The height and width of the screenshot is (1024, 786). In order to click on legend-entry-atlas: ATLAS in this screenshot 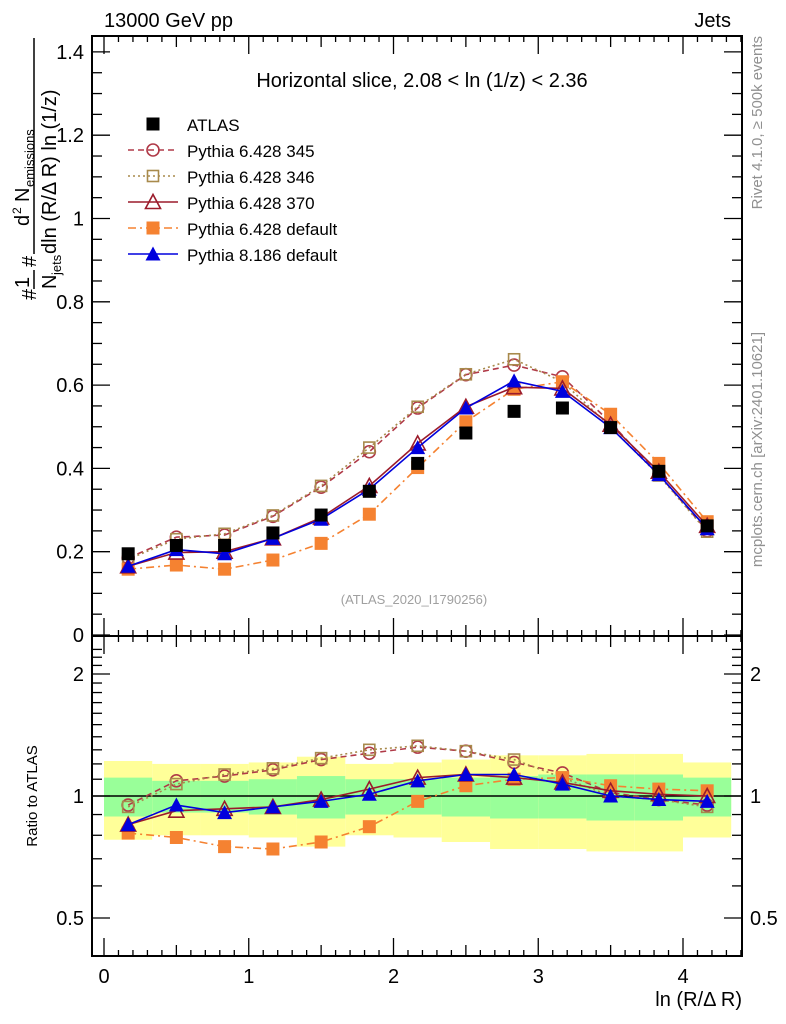, I will do `click(193, 125)`.